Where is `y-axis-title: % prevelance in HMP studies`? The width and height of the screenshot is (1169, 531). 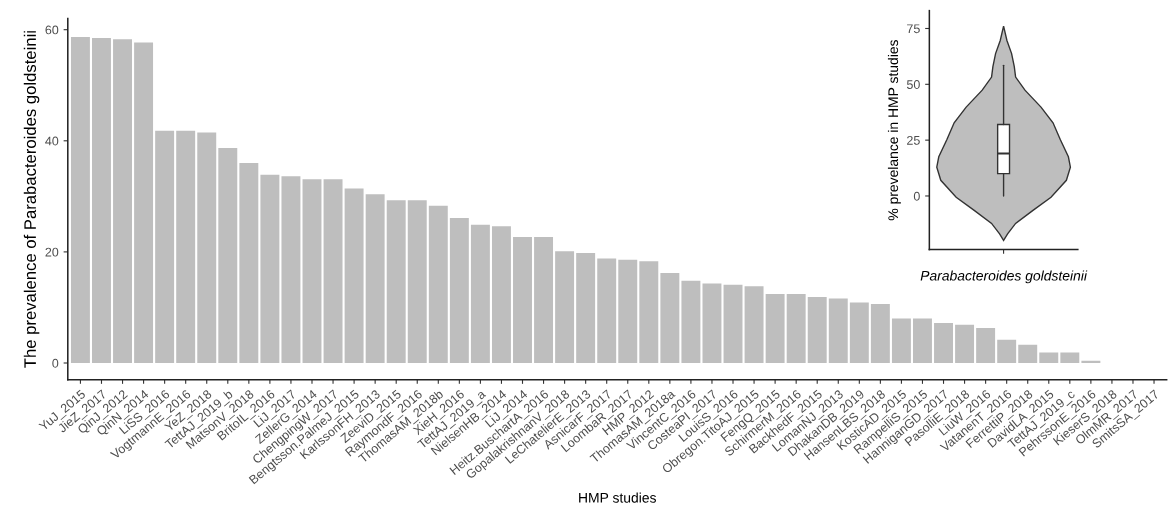
y-axis-title: % prevelance in HMP studies is located at coordinates (894, 130).